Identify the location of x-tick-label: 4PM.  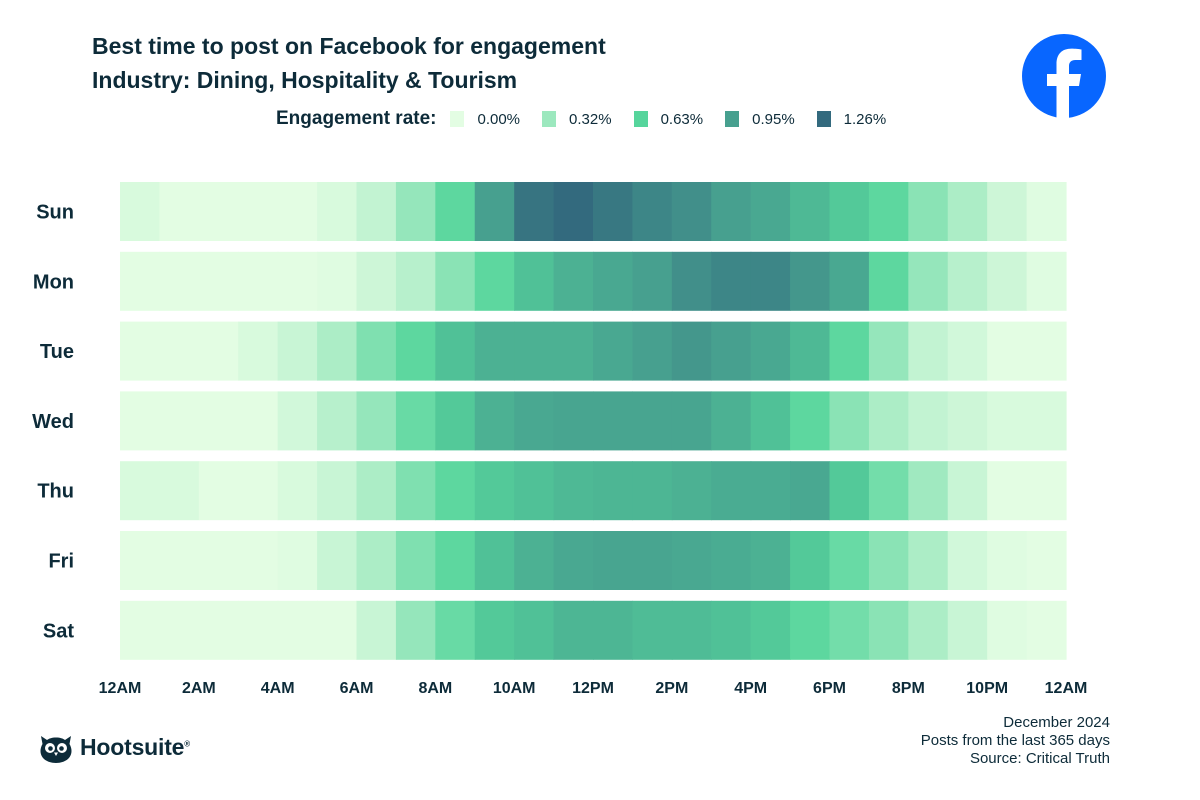
(750, 688).